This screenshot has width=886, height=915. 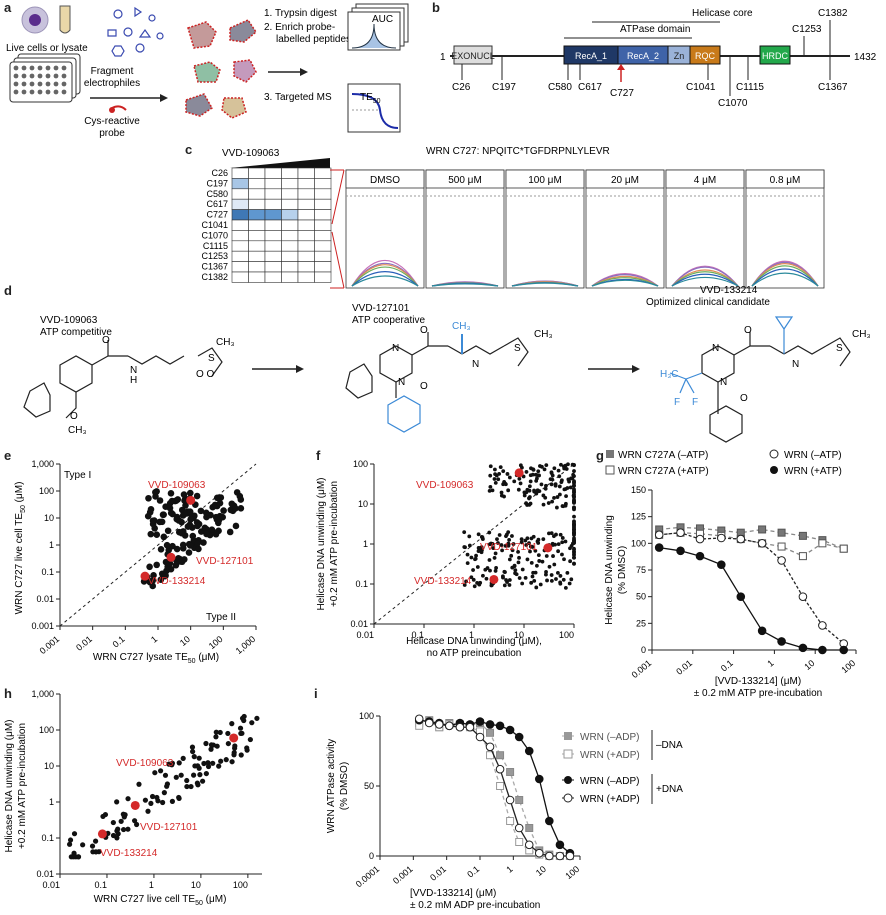 What do you see at coordinates (638, 490) in the screenshot?
I see `y-tick-label: 150` at bounding box center [638, 490].